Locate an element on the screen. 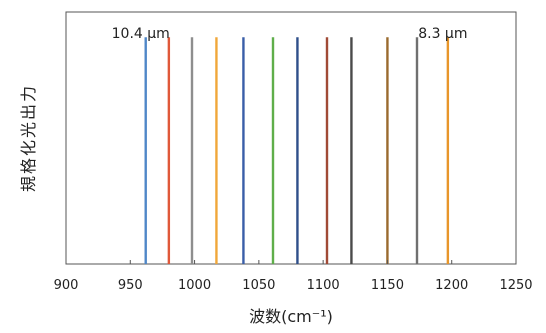  x-axis-ticks: 900 950 1000 1050 1100 1150 1200 1250 is located at coordinates (293, 276).